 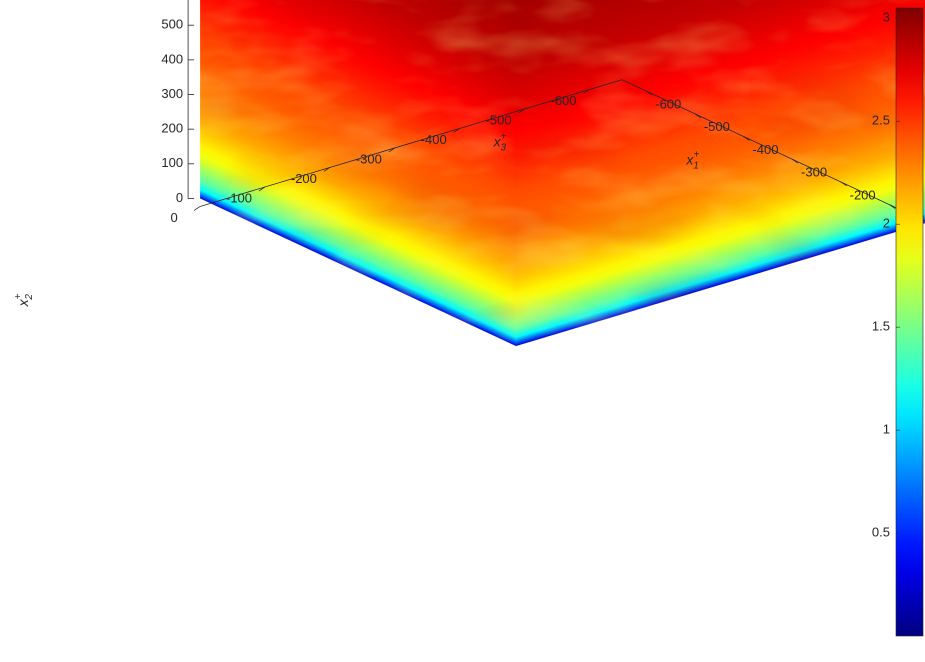 What do you see at coordinates (434, 139) in the screenshot?
I see `x3-tick-label: -400` at bounding box center [434, 139].